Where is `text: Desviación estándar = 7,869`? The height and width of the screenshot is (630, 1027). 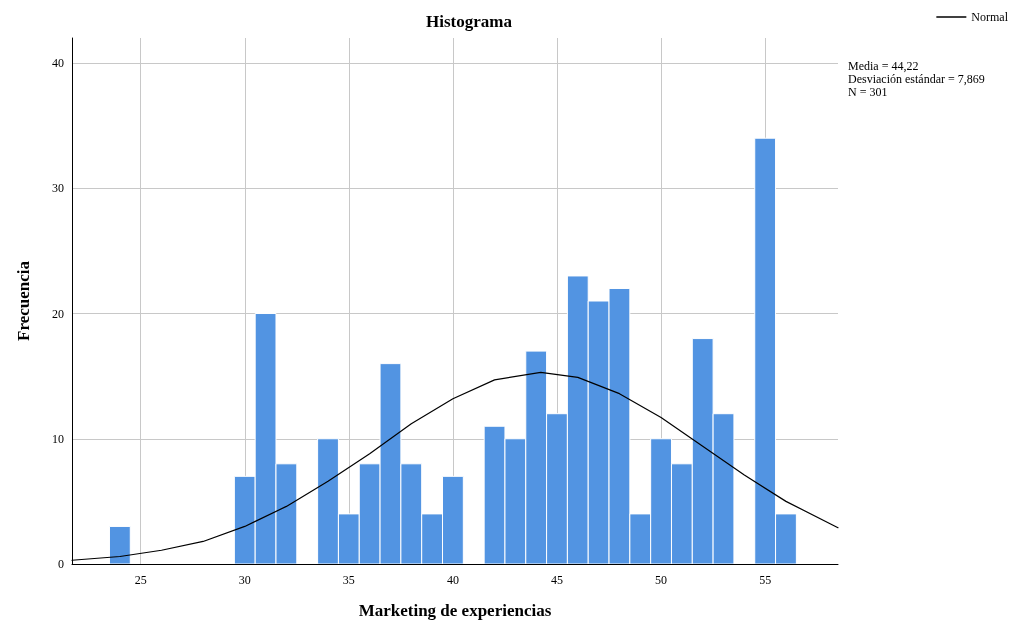
text: Desviación estándar = 7,869 is located at coordinates (916, 79).